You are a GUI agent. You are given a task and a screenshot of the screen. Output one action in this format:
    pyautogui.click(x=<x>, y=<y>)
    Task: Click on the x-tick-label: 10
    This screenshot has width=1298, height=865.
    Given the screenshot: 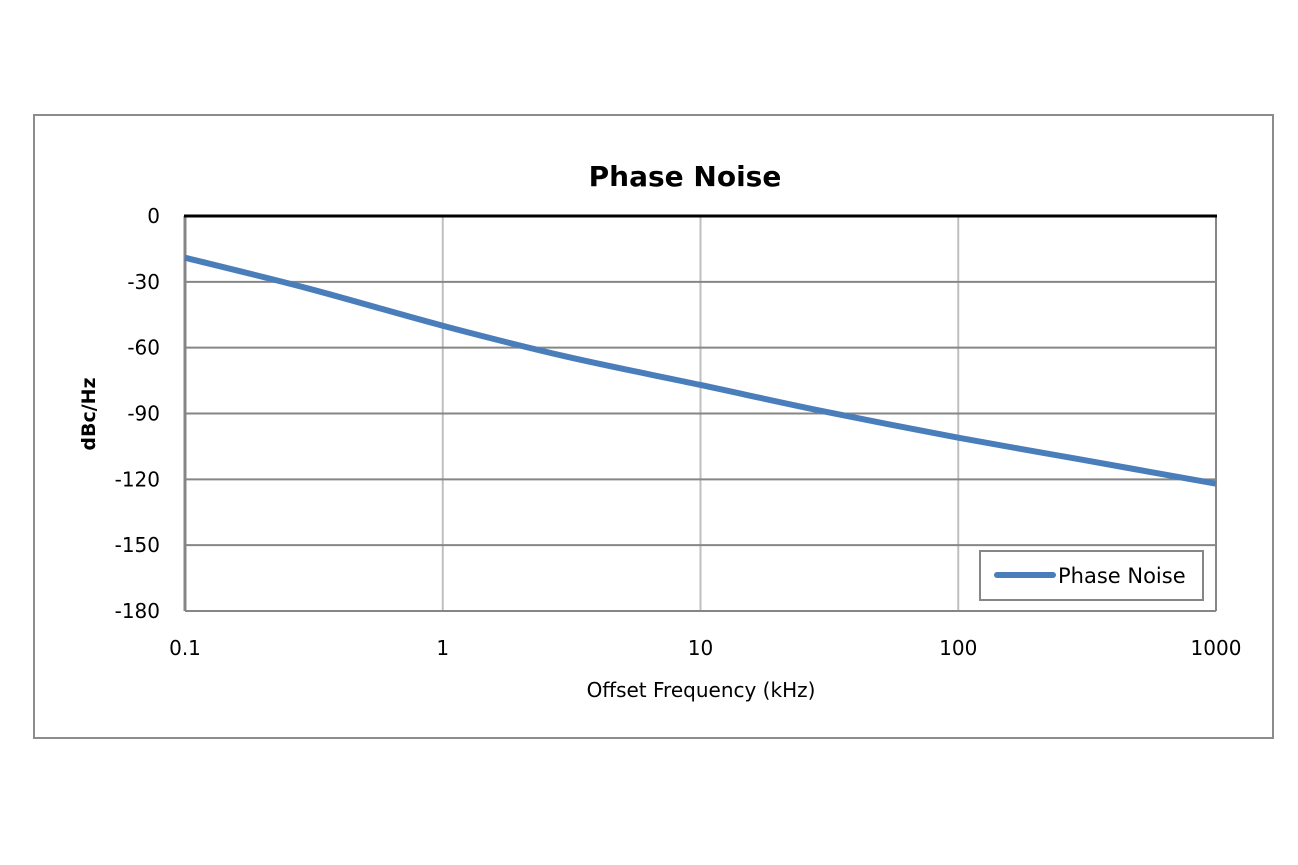 What is the action you would take?
    pyautogui.click(x=700, y=648)
    